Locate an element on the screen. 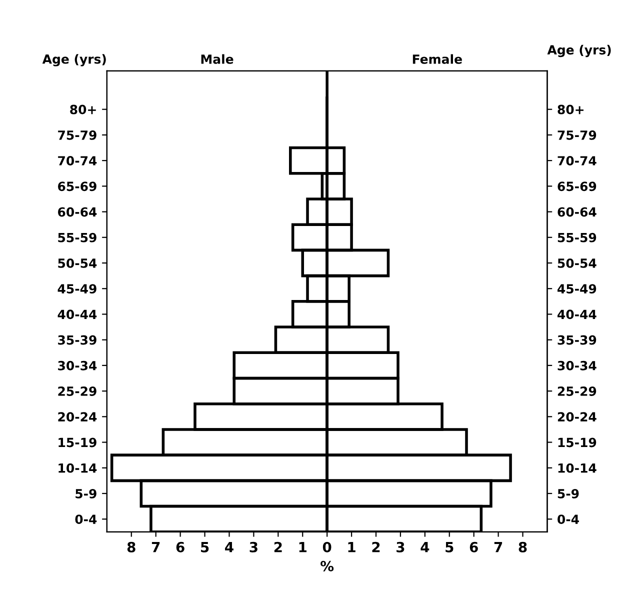 The image size is (629, 591). y-axis-title: Age (yrs) is located at coordinates (74, 60).